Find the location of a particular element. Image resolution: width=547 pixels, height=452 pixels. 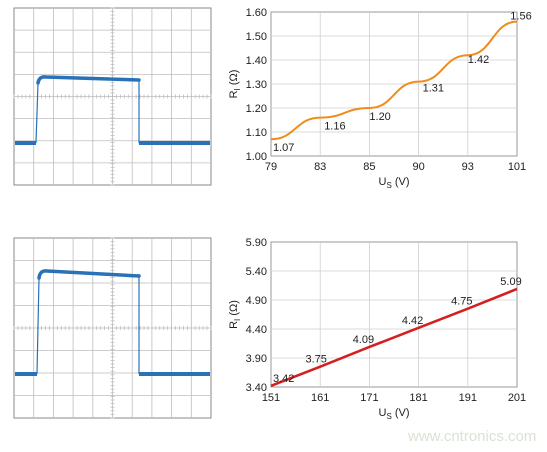

y-tick-label: 4.90 is located at coordinates (256, 301).